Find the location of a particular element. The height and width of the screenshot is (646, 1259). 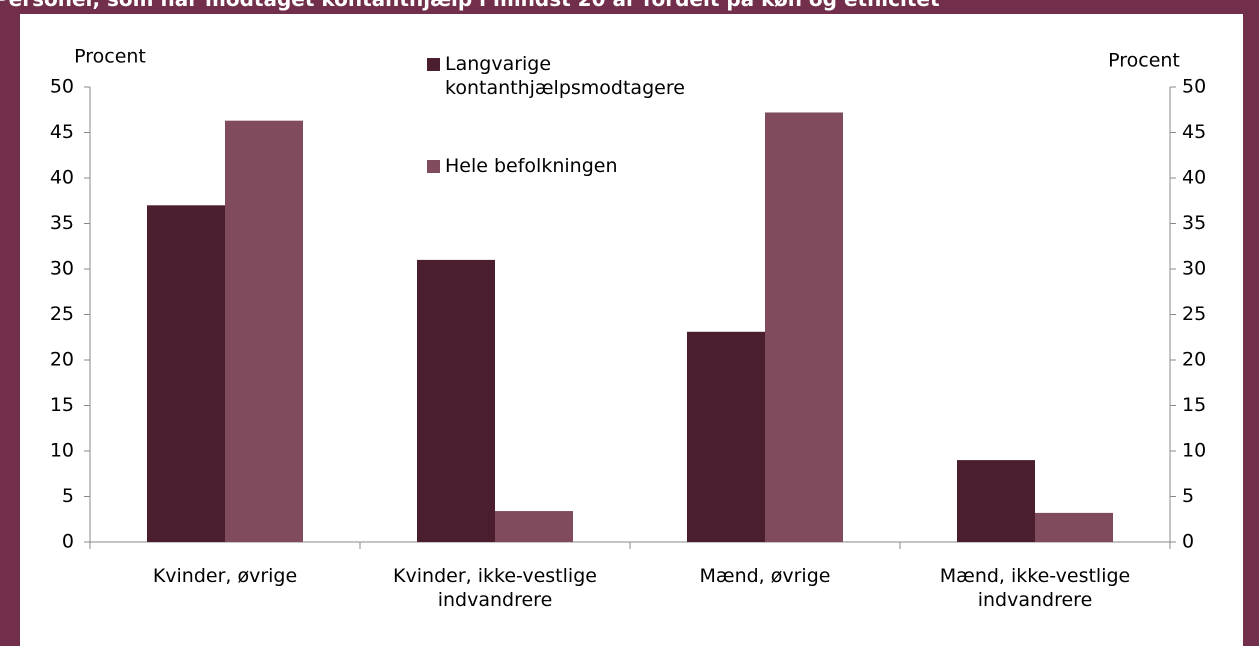

y-tick-label: 20 is located at coordinates (62, 360).